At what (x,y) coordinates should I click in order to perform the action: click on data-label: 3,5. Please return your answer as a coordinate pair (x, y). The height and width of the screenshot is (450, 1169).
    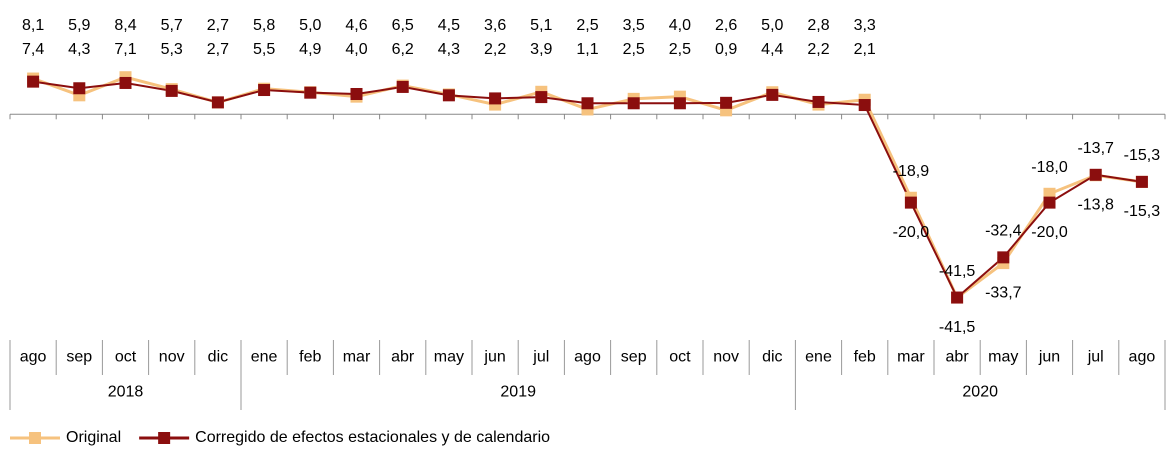
    Looking at the image, I should click on (634, 25).